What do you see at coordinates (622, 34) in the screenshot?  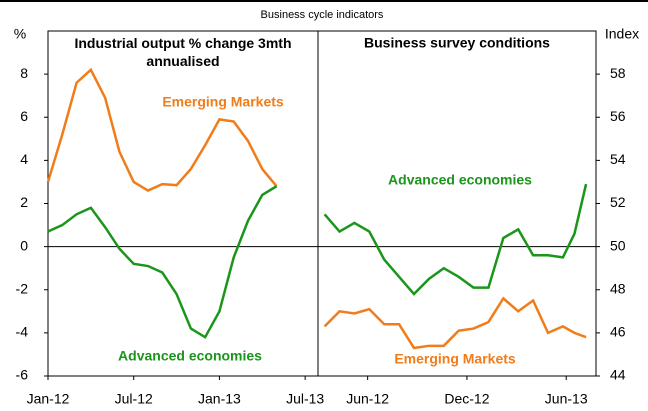 I see `y2-axis-label: Index` at bounding box center [622, 34].